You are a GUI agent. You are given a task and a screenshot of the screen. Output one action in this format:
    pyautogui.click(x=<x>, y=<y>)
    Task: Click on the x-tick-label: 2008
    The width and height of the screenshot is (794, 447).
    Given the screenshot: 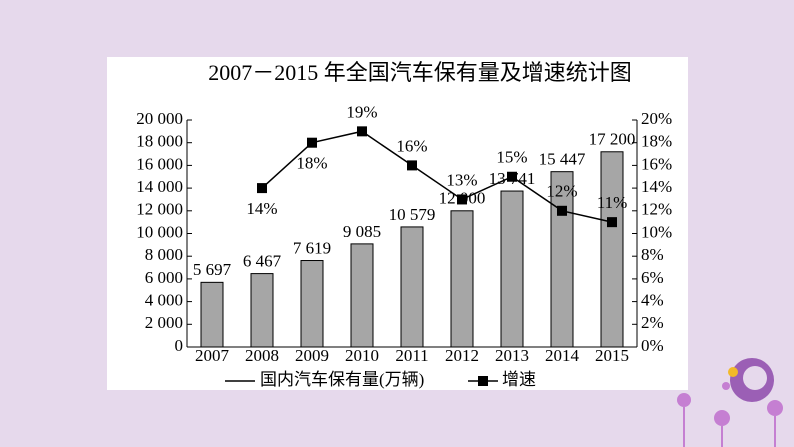 What is the action you would take?
    pyautogui.click(x=262, y=355)
    